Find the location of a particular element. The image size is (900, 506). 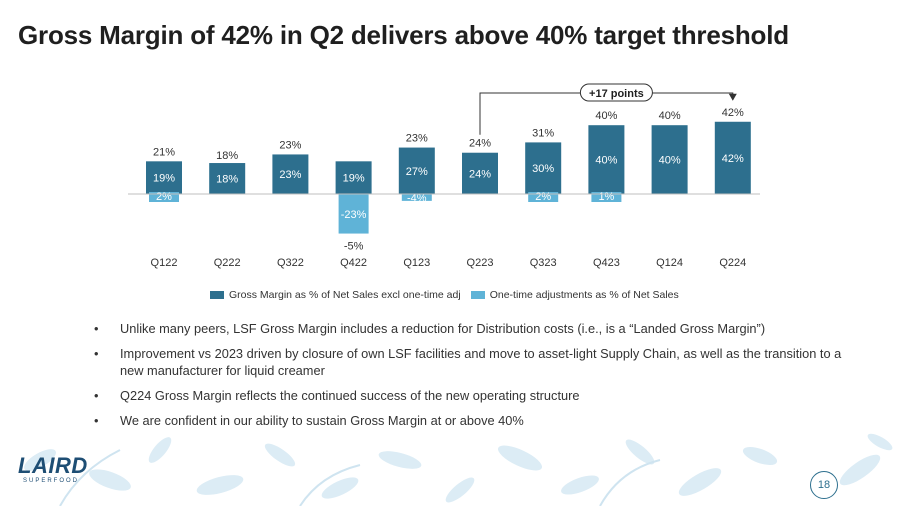

x-tick-label: Q122 is located at coordinates (164, 263).